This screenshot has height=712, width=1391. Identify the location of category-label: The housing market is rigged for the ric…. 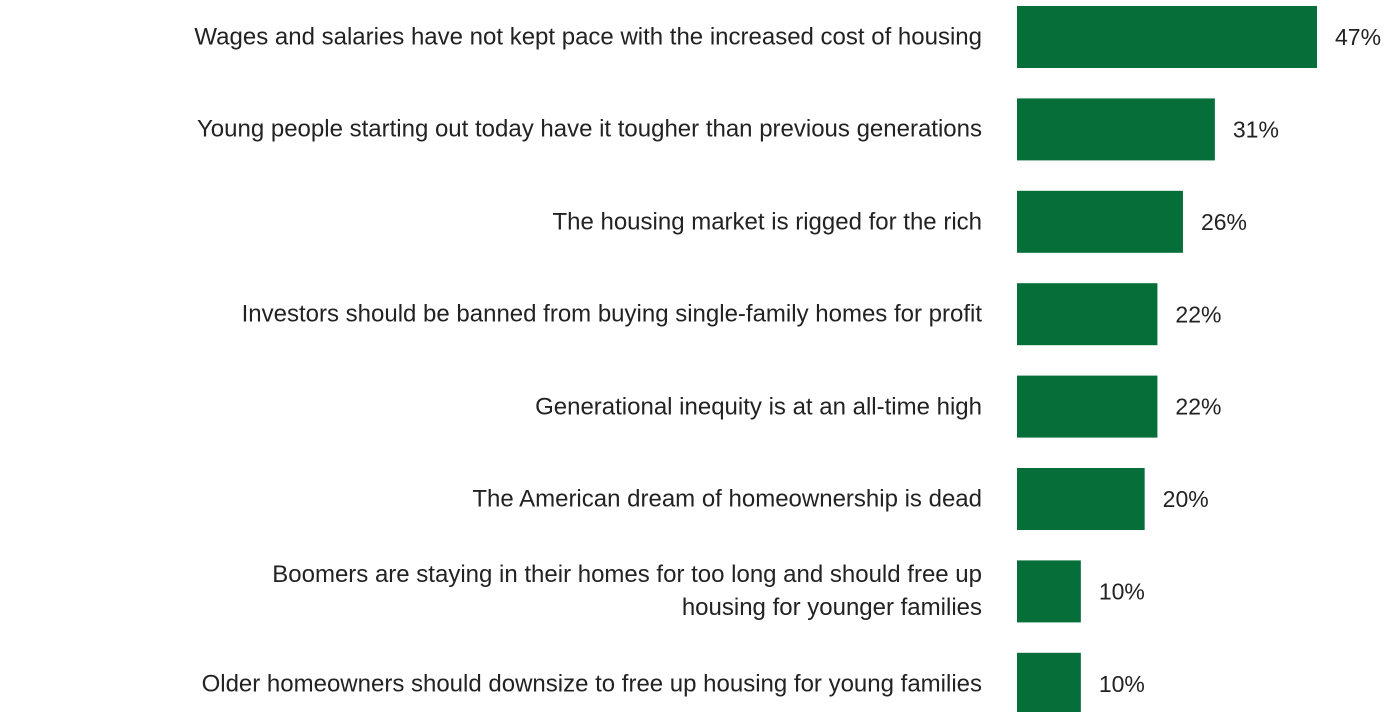
(767, 222).